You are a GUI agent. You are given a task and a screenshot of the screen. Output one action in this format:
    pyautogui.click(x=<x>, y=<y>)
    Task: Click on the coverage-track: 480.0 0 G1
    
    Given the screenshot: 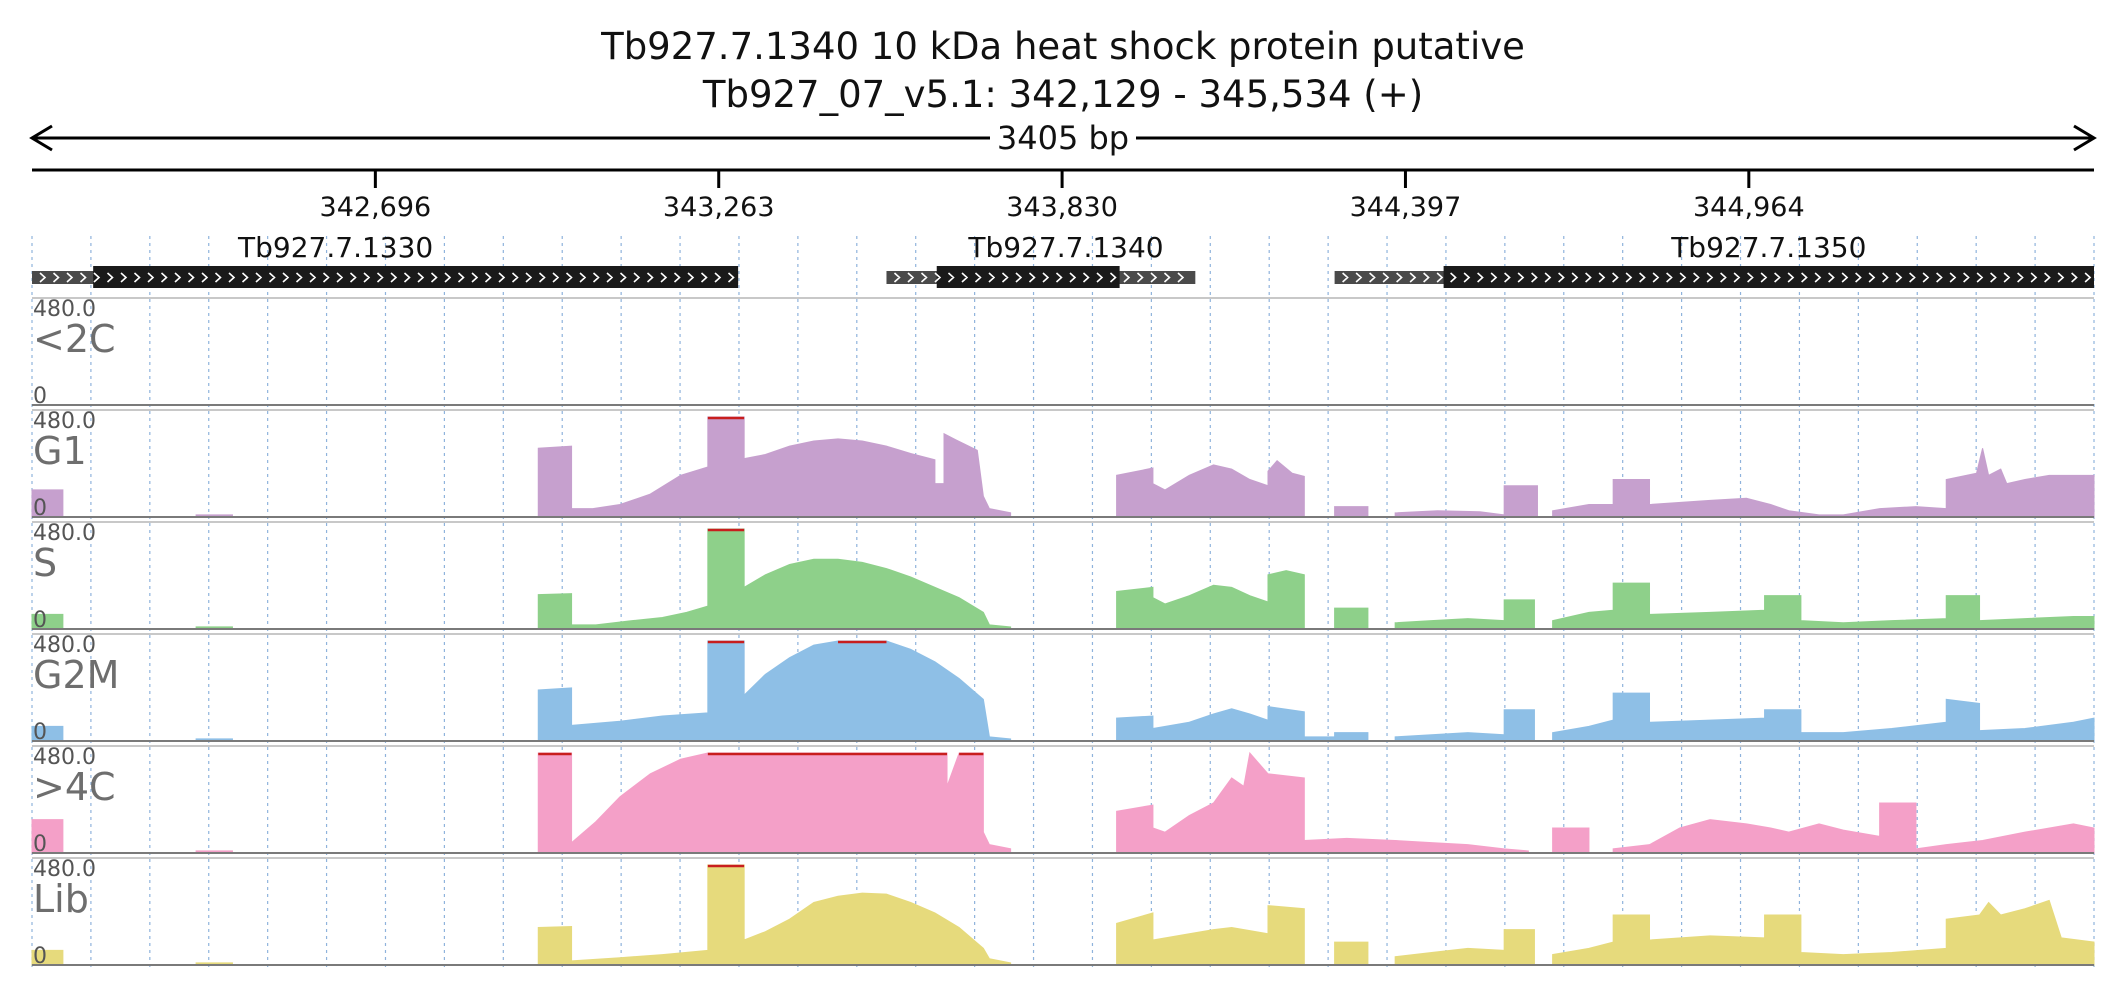 What is the action you would take?
    pyautogui.click(x=1063, y=465)
    